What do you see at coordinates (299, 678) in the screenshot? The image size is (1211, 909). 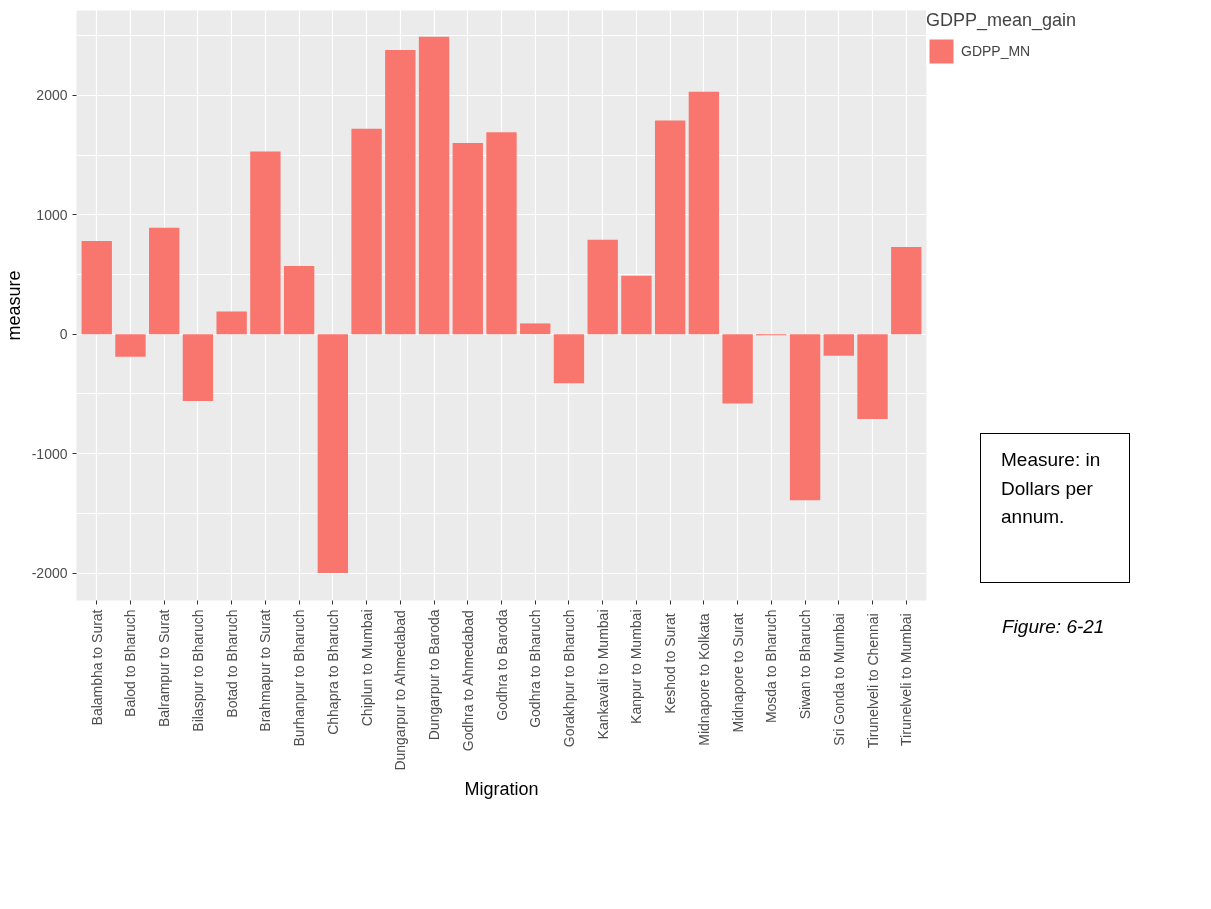 I see `x-tick-label: Burhanpur to Bharuch` at bounding box center [299, 678].